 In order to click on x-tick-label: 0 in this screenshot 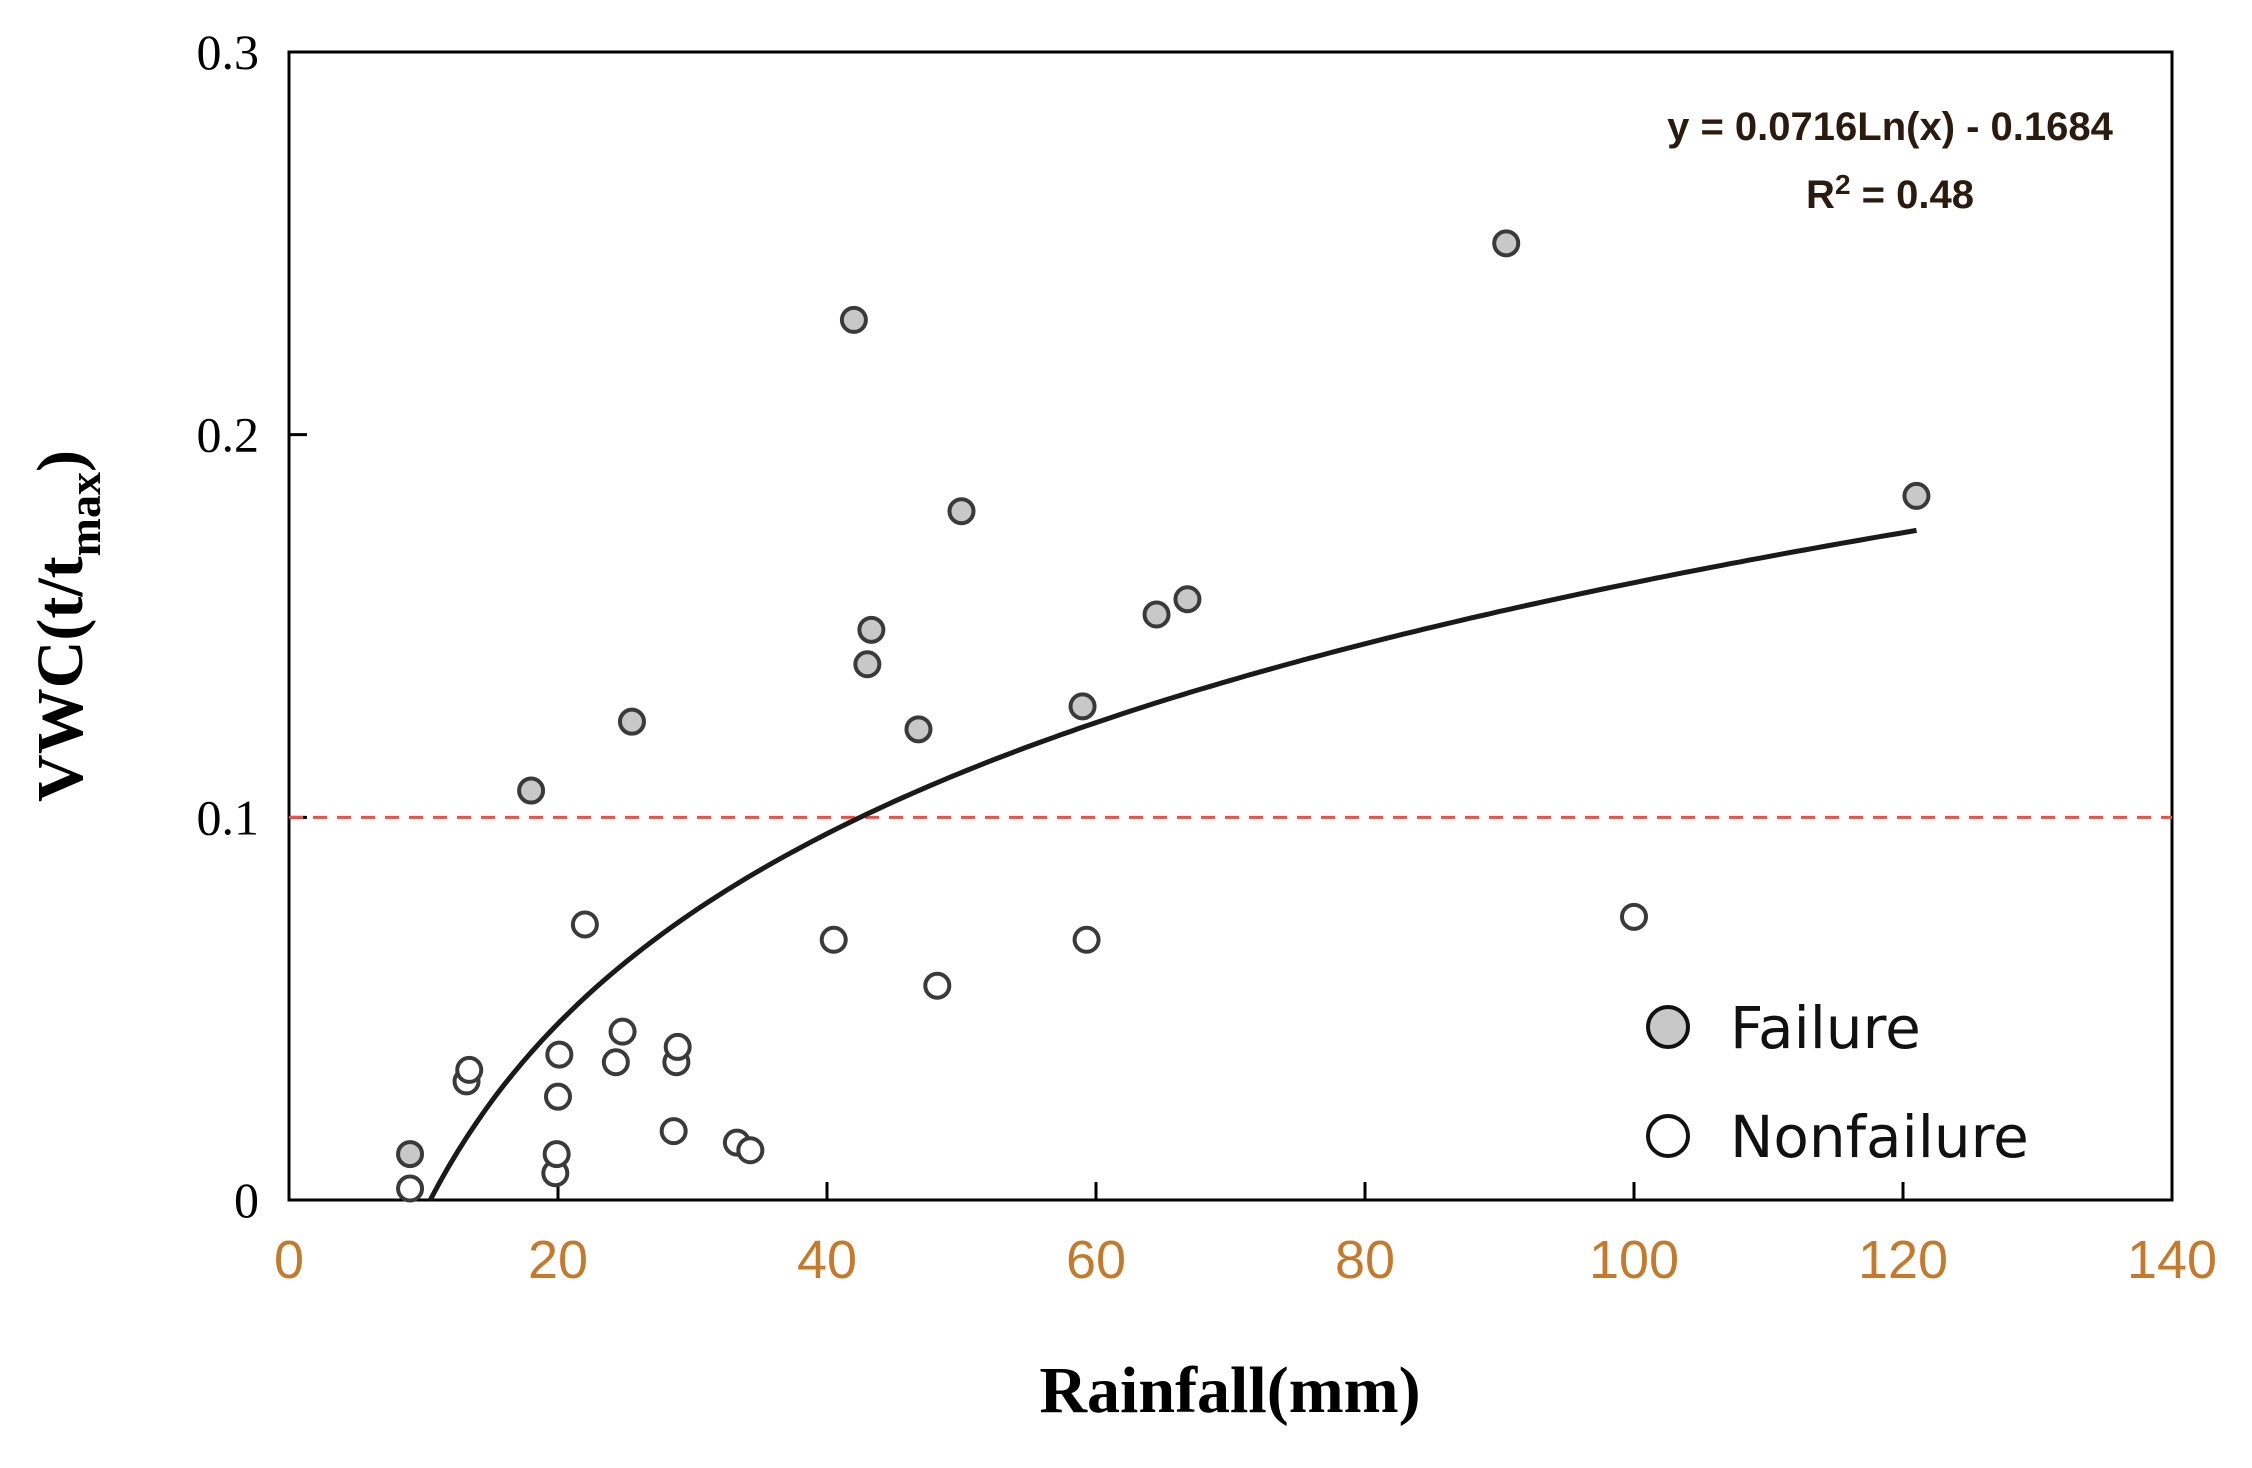, I will do `click(289, 1260)`.